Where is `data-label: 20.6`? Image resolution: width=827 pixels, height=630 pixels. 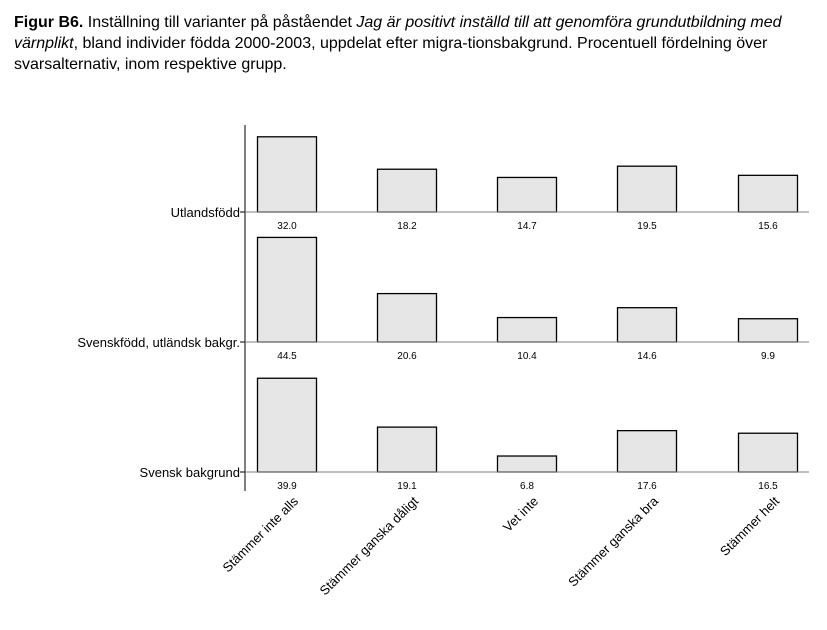 data-label: 20.6 is located at coordinates (407, 356).